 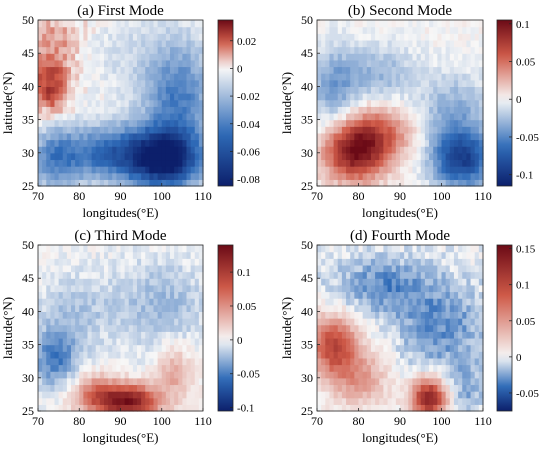 What do you see at coordinates (28, 153) in the screenshot?
I see `y-tick-label: 30` at bounding box center [28, 153].